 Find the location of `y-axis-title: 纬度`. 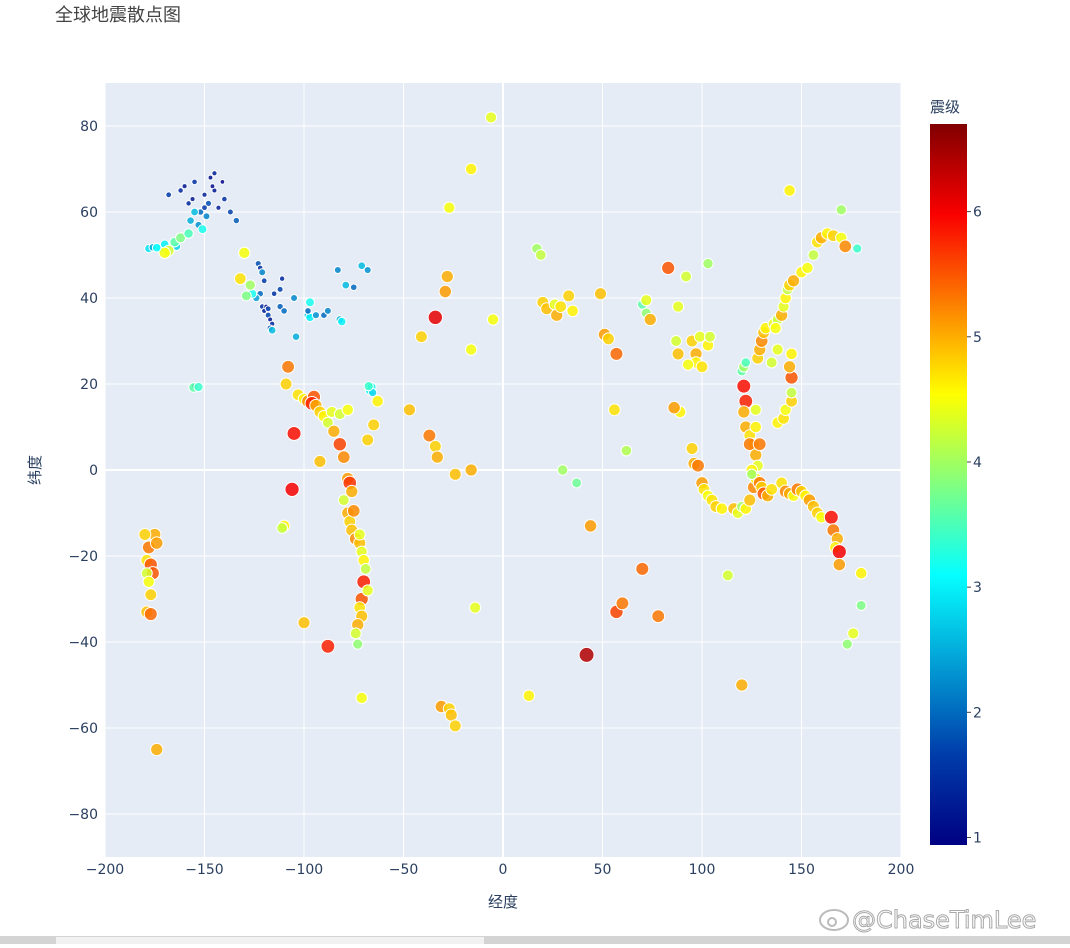

y-axis-title: 纬度 is located at coordinates (35, 470).